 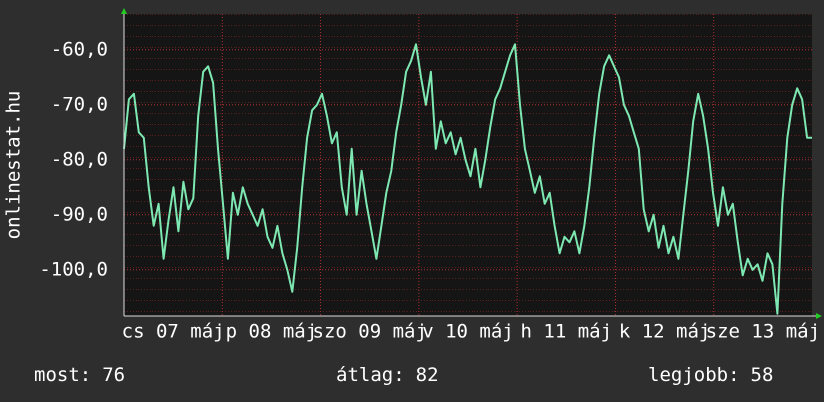 What do you see at coordinates (468, 332) in the screenshot?
I see `x-tick-label: v 10 máj` at bounding box center [468, 332].